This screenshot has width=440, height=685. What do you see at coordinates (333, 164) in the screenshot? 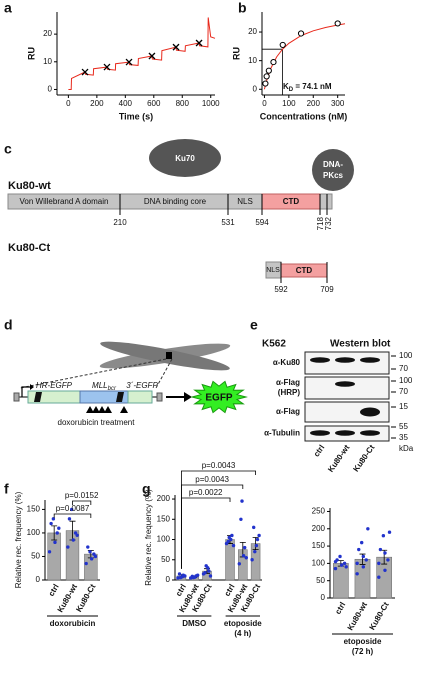
I see `dna-pkcs-label: DNA-` at bounding box center [333, 164].